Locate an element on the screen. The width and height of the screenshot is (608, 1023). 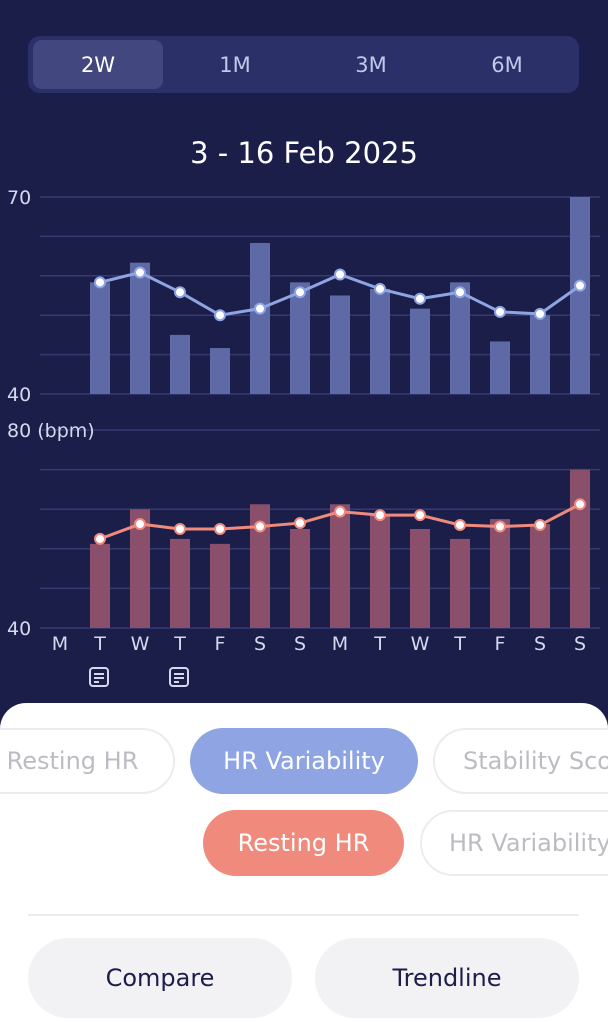
divider is located at coordinates (303, 915).